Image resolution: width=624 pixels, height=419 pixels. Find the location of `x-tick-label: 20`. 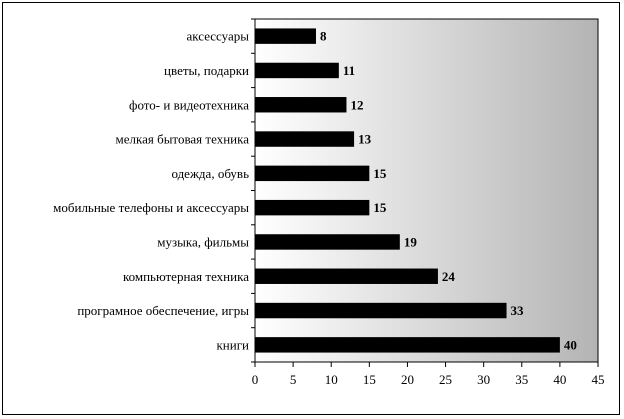

x-tick-label: 20 is located at coordinates (407, 379).